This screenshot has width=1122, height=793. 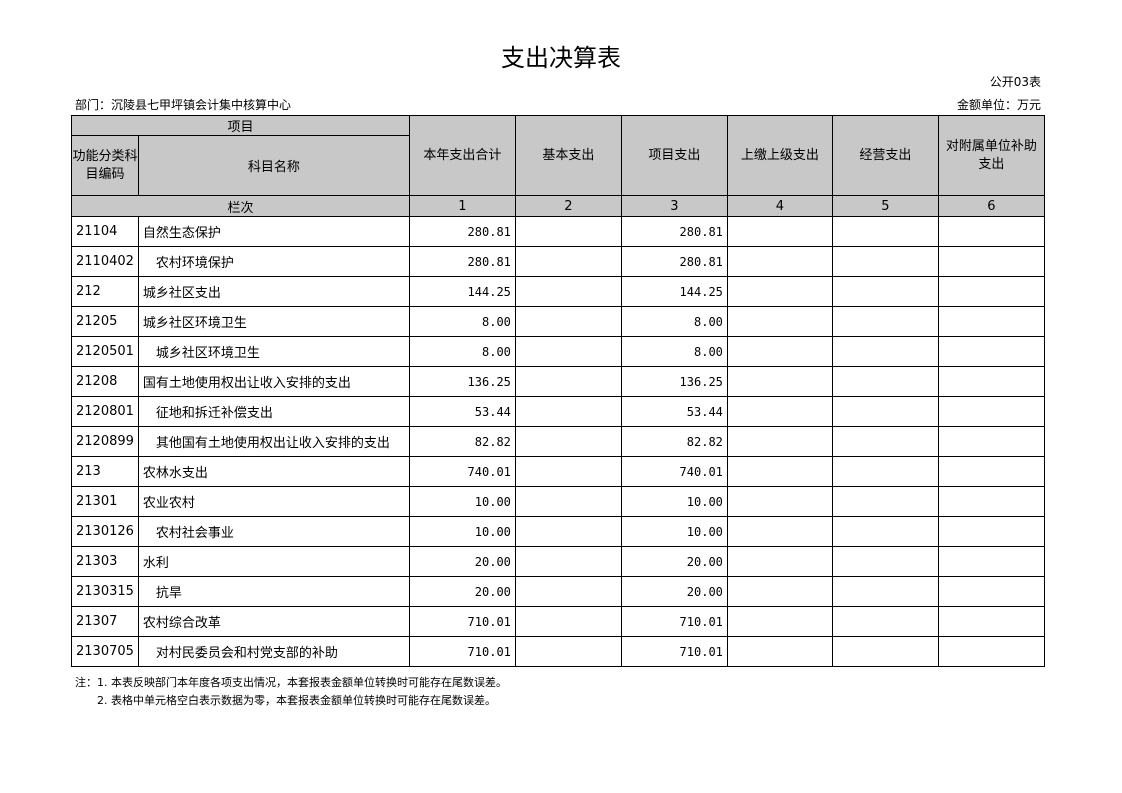 I want to click on row-name: 城乡社区支出, so click(x=273, y=291).